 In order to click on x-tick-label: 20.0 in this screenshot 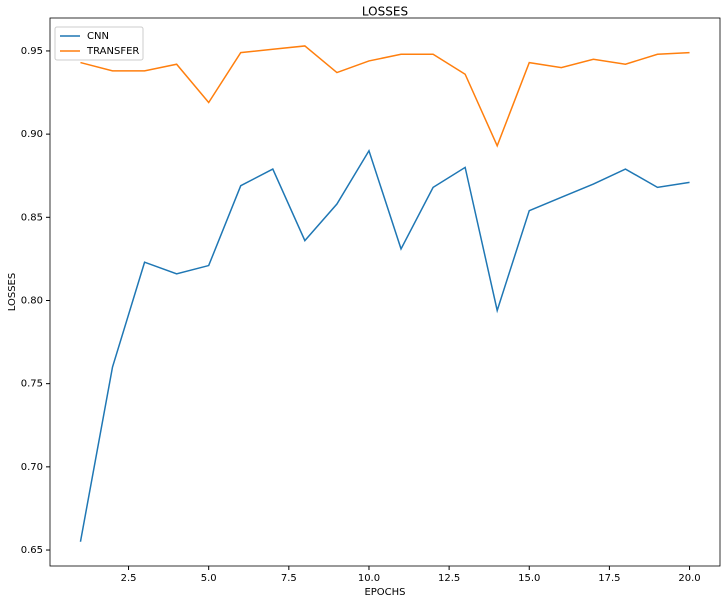, I will do `click(689, 578)`.